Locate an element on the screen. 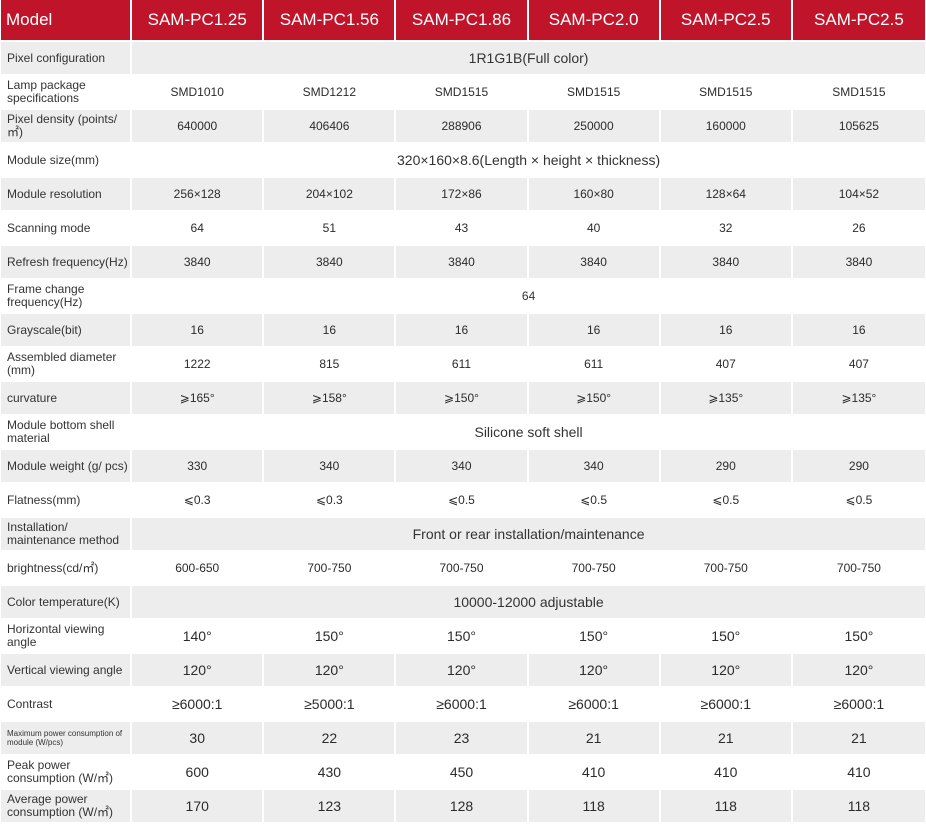 This screenshot has width=926, height=833. row-label: Refresh frequency(Hz) is located at coordinates (67, 261).